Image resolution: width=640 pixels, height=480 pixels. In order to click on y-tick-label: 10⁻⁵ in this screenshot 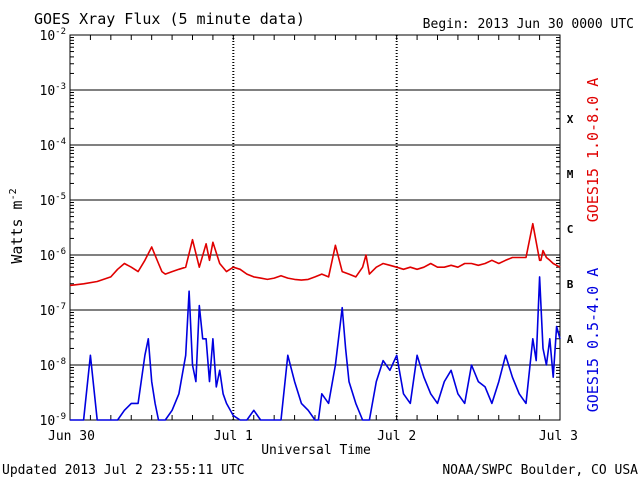, I will do `click(53, 200)`.